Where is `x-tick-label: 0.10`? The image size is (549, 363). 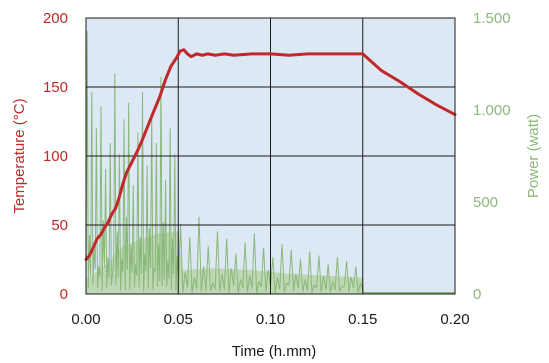 x-tick-label: 0.10 is located at coordinates (270, 319).